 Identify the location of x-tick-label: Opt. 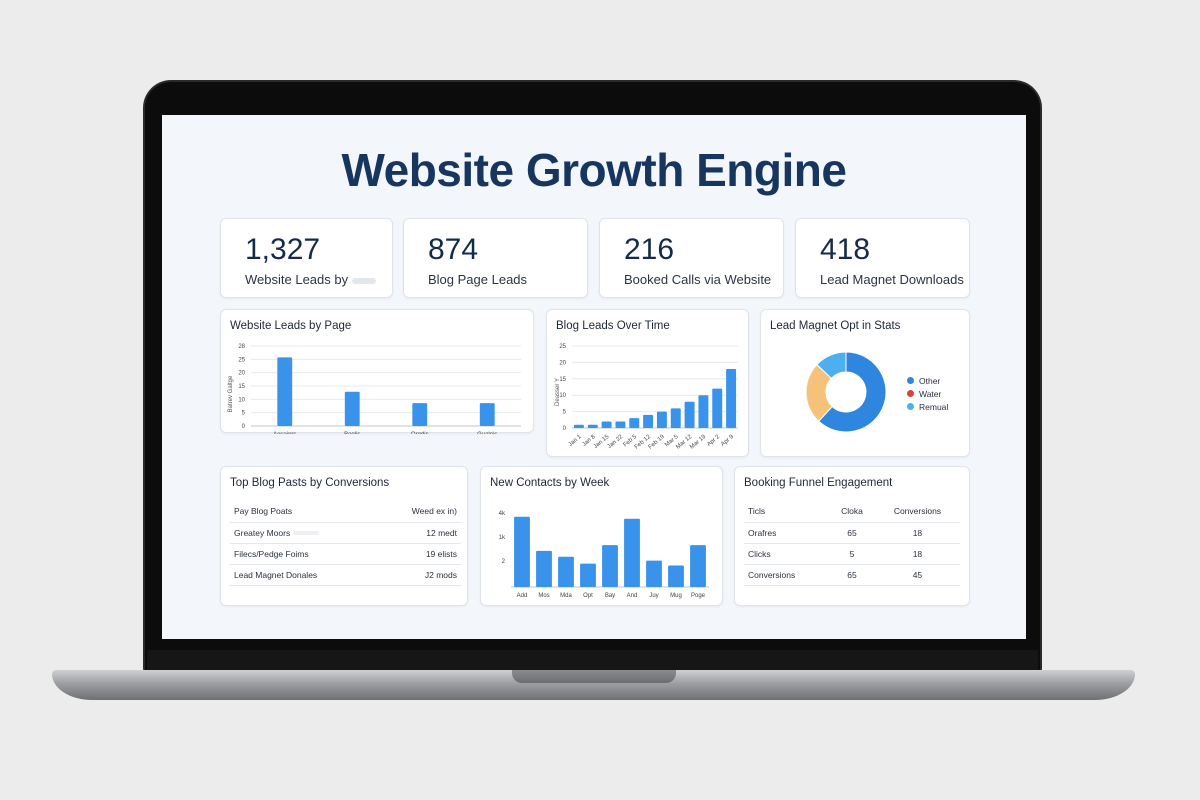
(588, 596).